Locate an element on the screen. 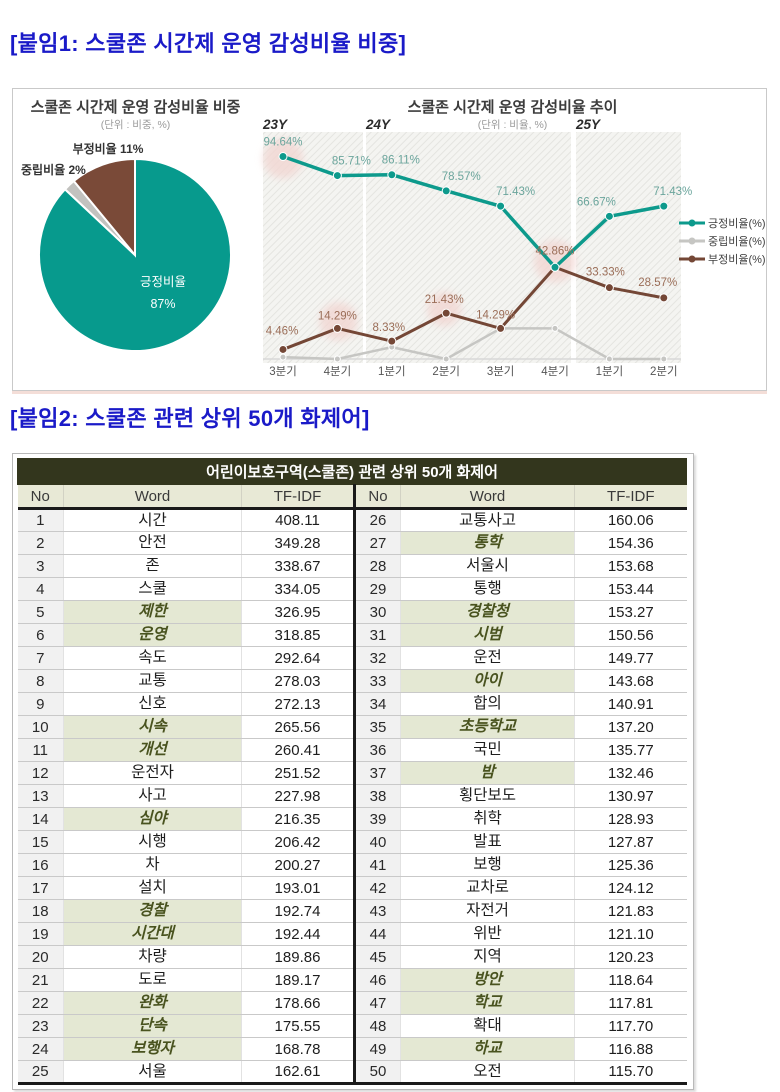 The image size is (780, 1092). rank-cell: 34 is located at coordinates (377, 704).